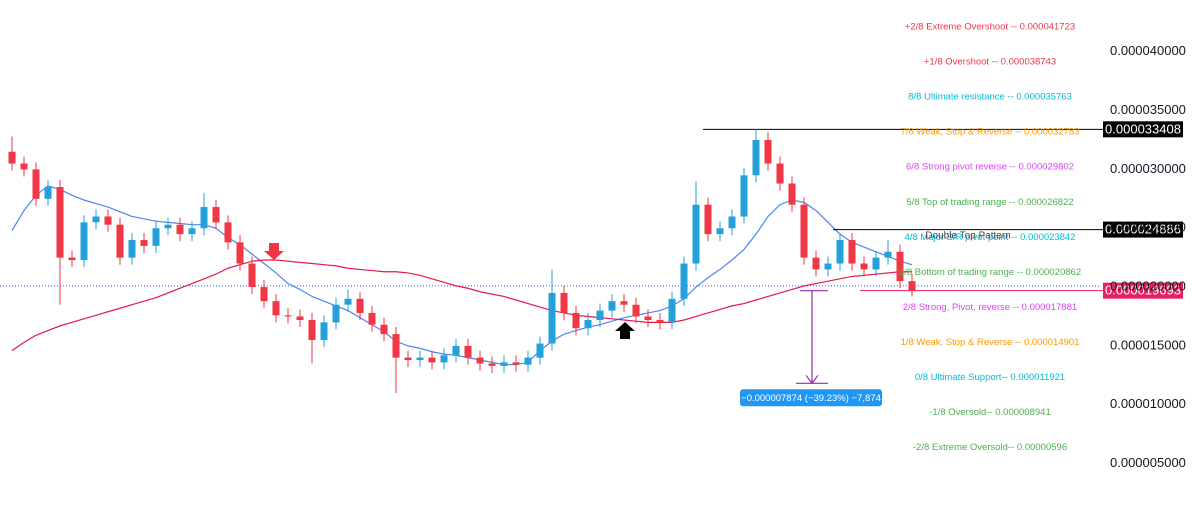  Describe the element at coordinates (1049, 307) in the screenshot. I see `level-value: 0.000017881` at that location.